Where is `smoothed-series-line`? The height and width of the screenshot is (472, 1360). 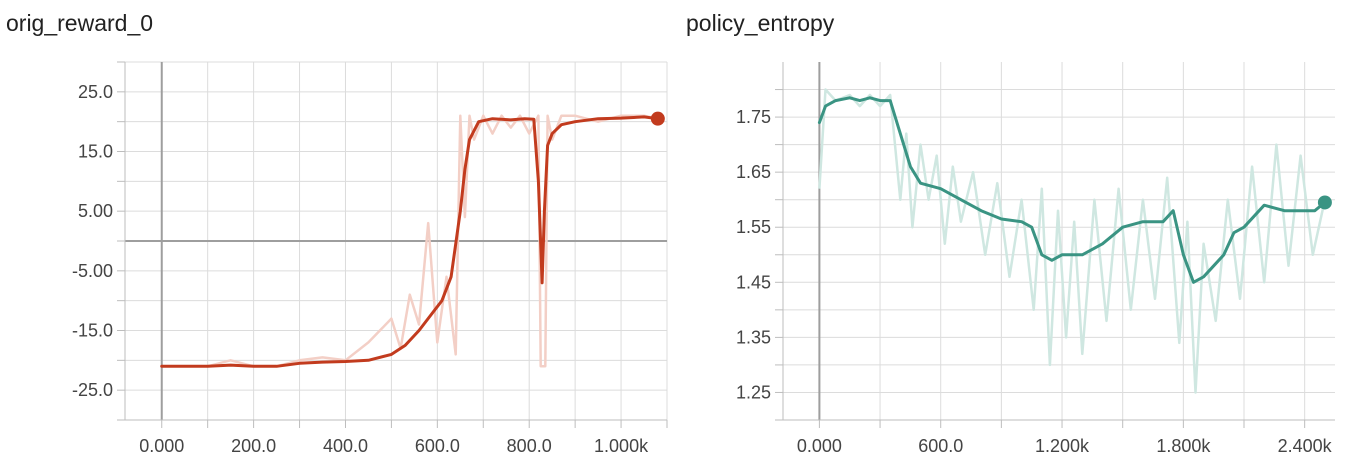
smoothed-series-line is located at coordinates (1072, 190).